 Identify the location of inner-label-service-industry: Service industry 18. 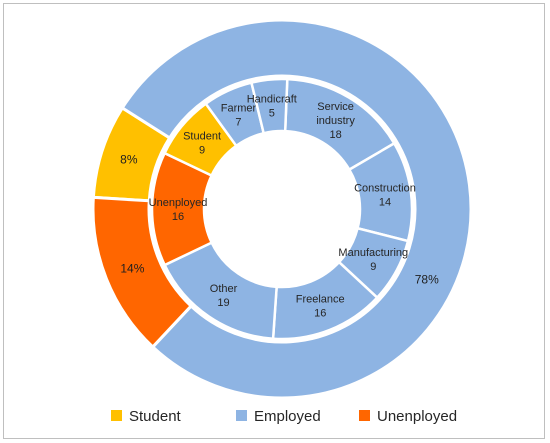
(335, 121).